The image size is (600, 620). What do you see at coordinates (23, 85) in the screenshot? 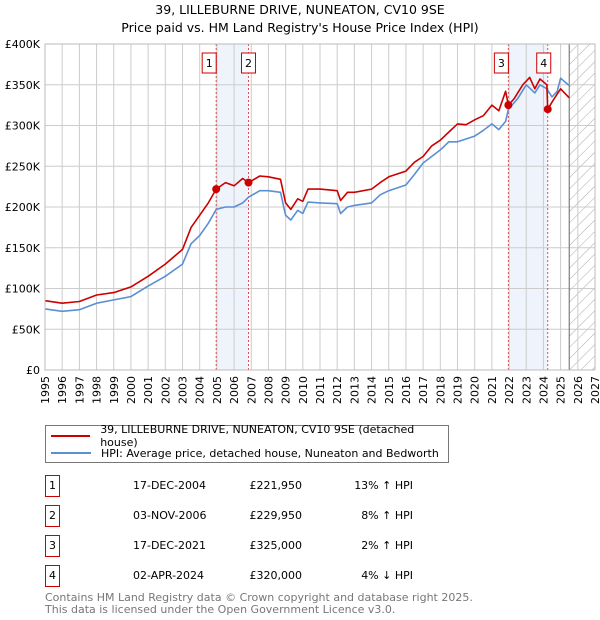
I see `y-tick-label: £350K` at bounding box center [23, 85].